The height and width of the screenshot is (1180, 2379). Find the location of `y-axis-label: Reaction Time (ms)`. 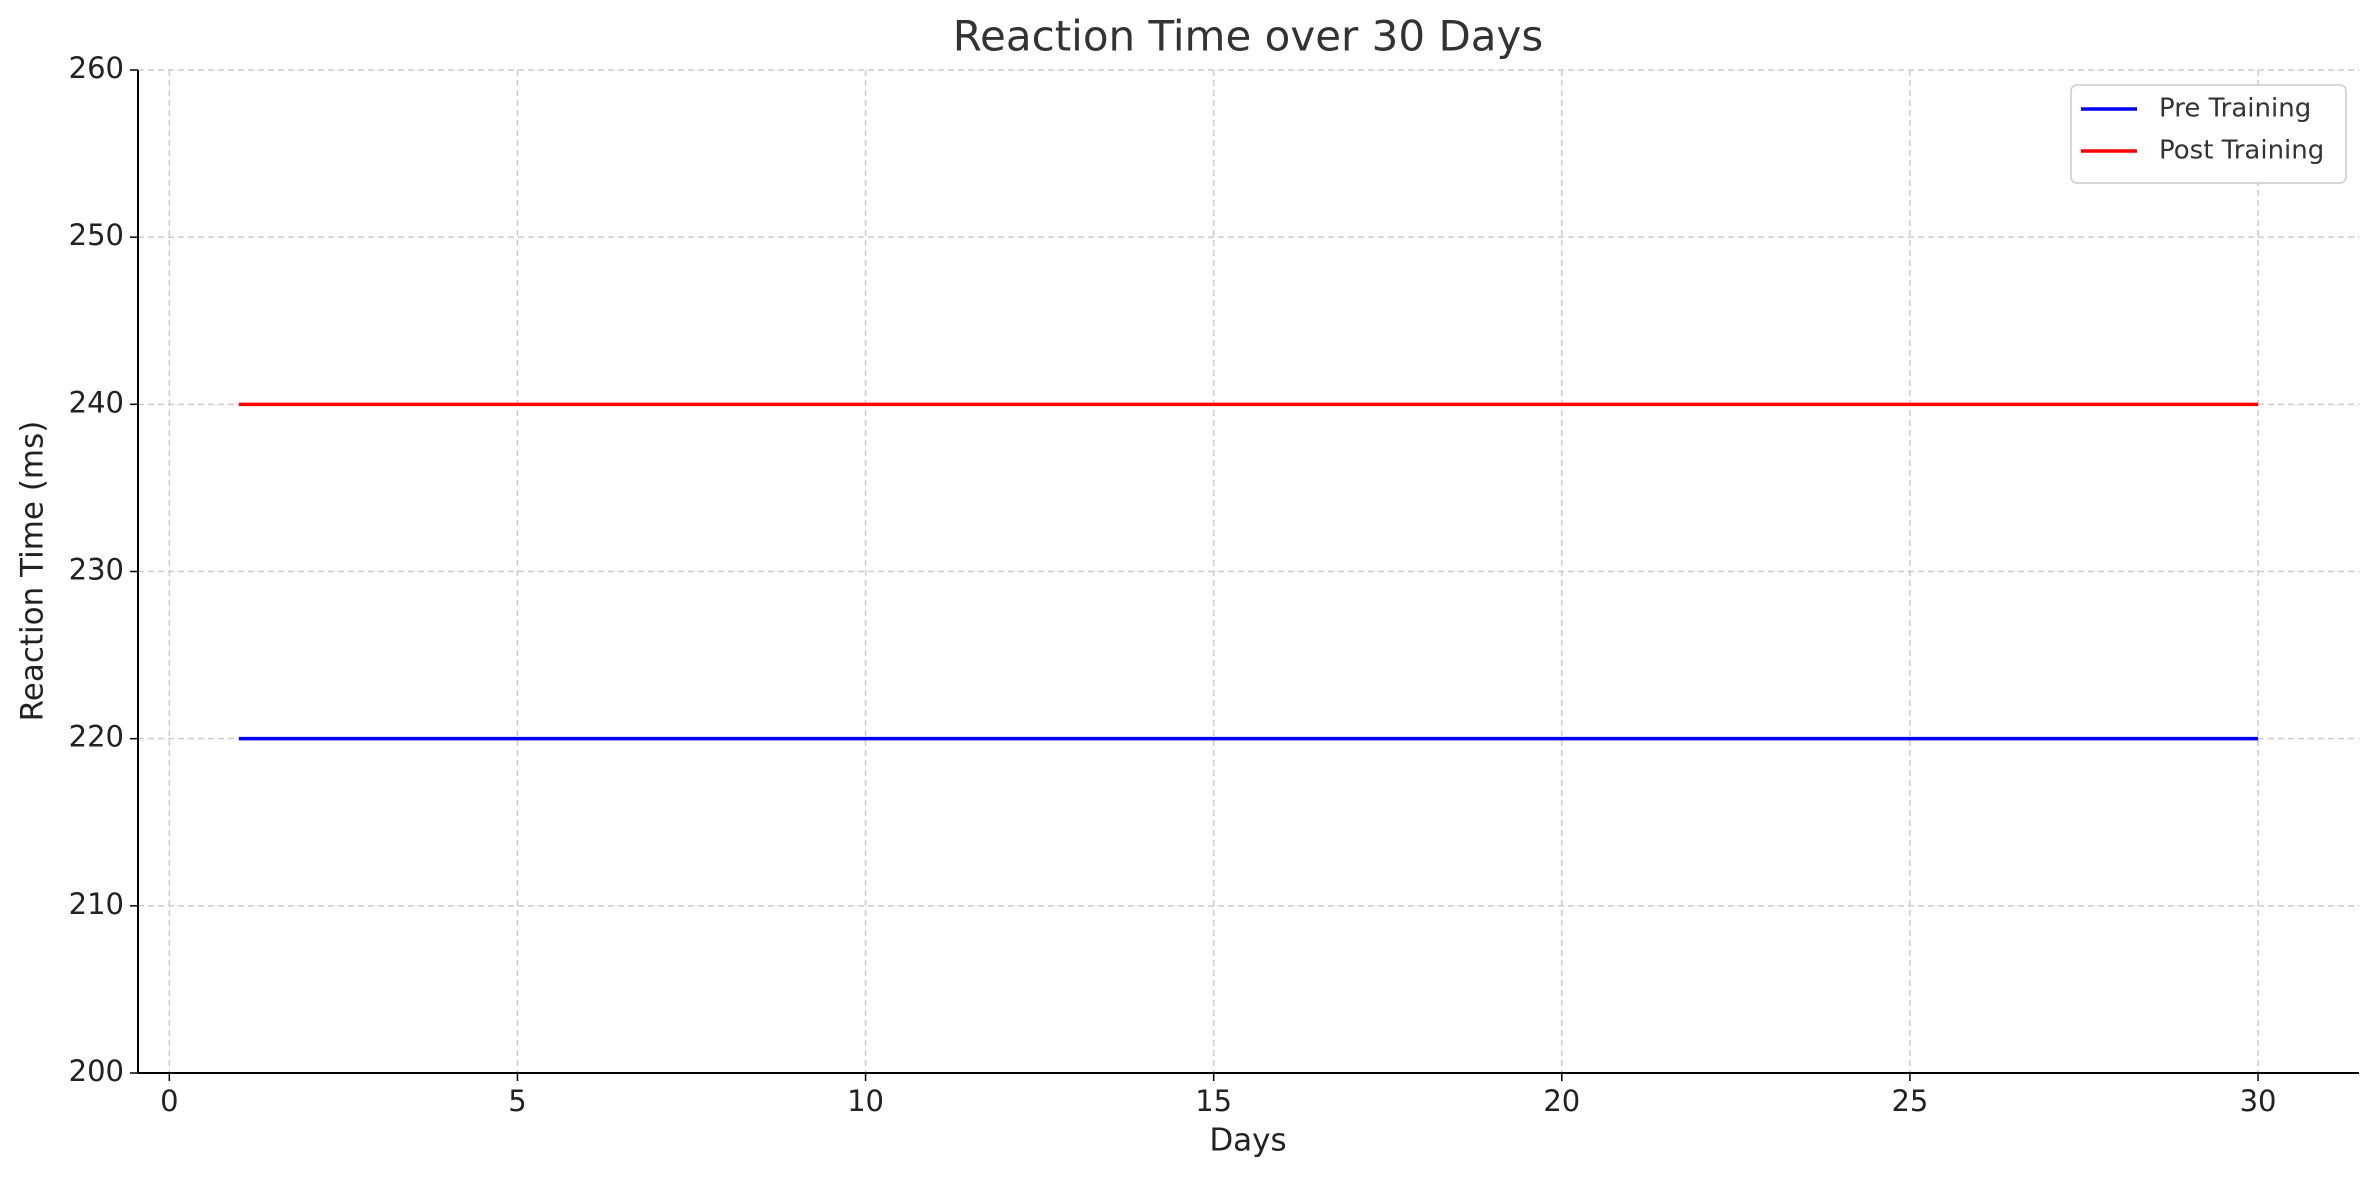

y-axis-label: Reaction Time (ms) is located at coordinates (33, 571).